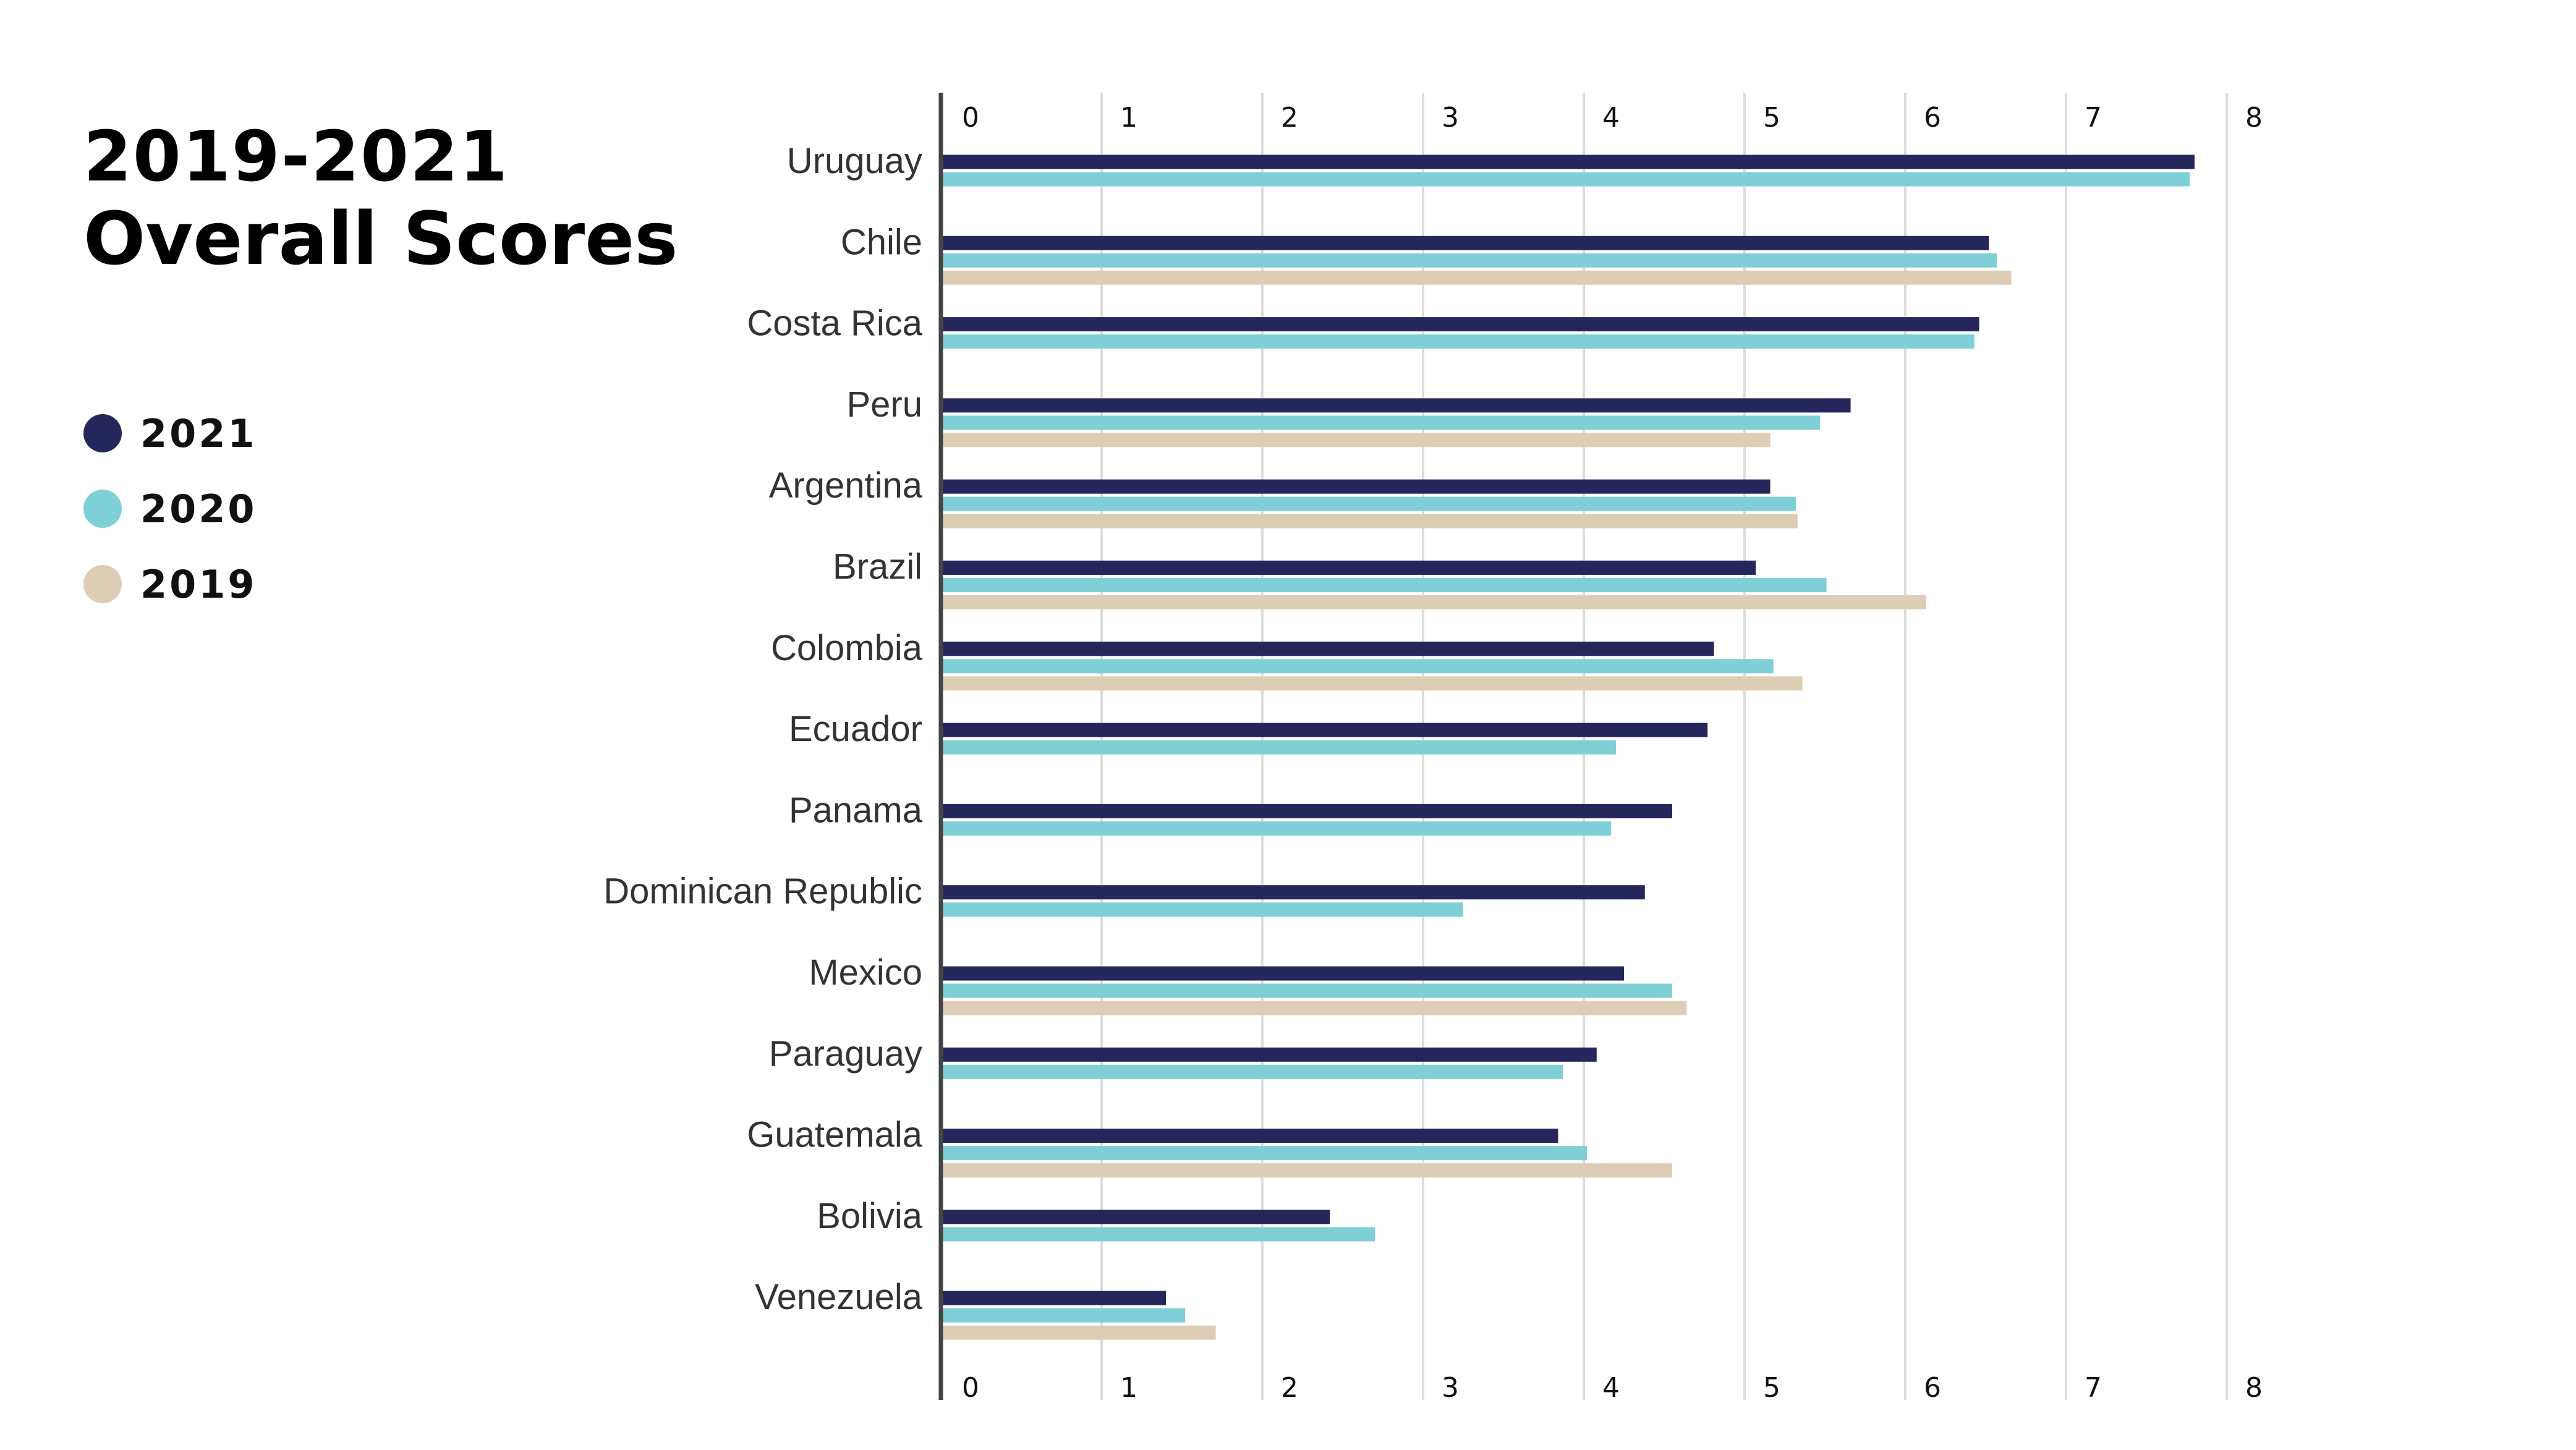  I want to click on bar-guatemala-2019, so click(1306, 1170).